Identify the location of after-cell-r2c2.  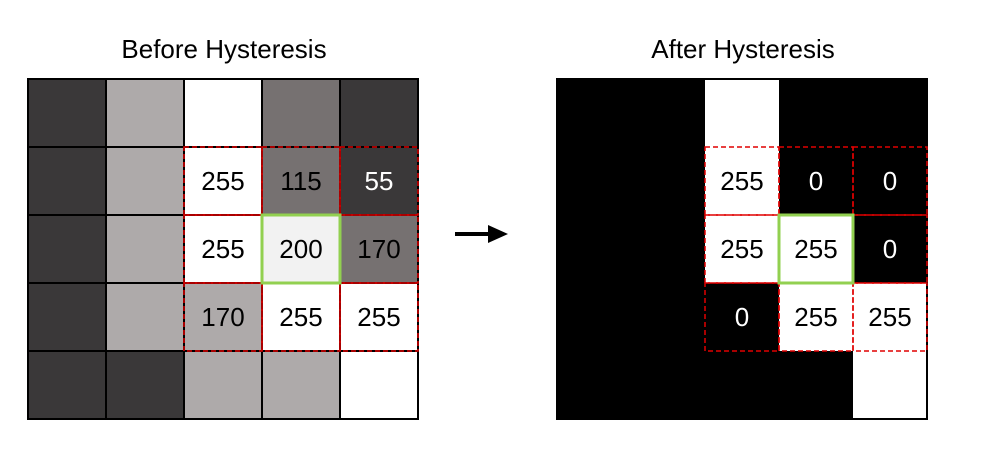
(742, 249).